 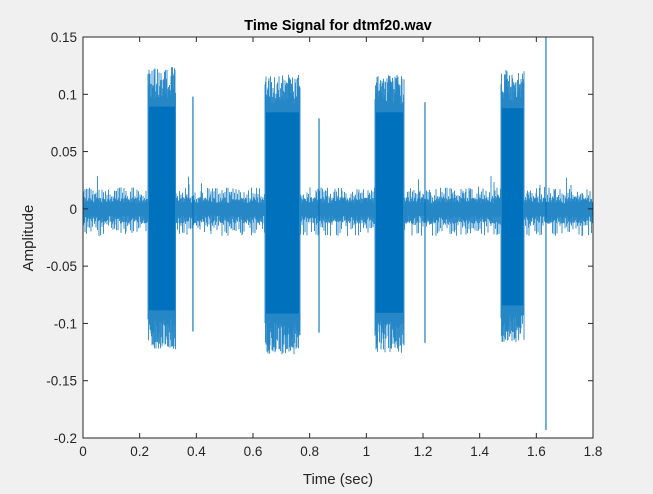 I want to click on x-tick-label: 1.8, so click(x=593, y=451).